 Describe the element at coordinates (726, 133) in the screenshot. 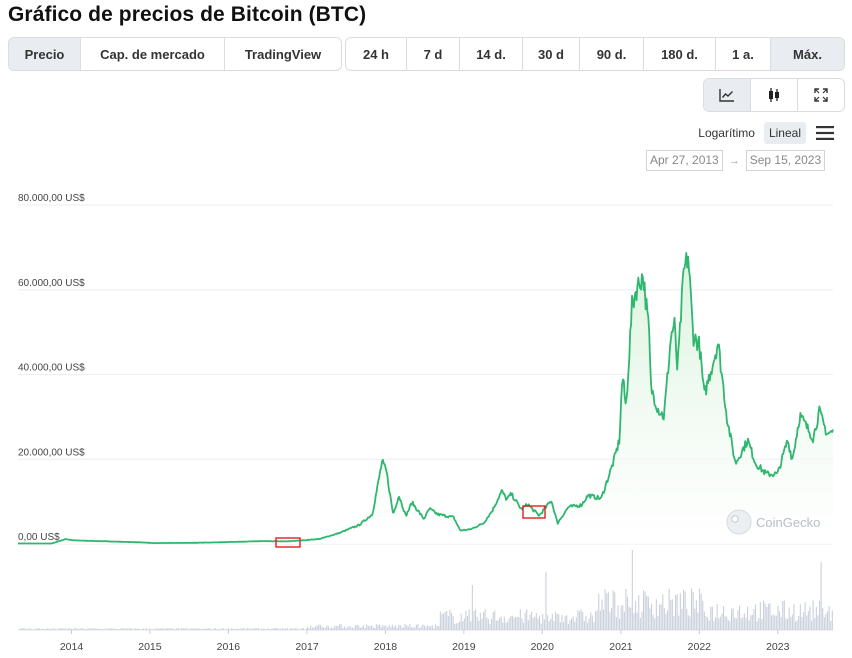

I see `log-scale-option: Logarítimo` at that location.